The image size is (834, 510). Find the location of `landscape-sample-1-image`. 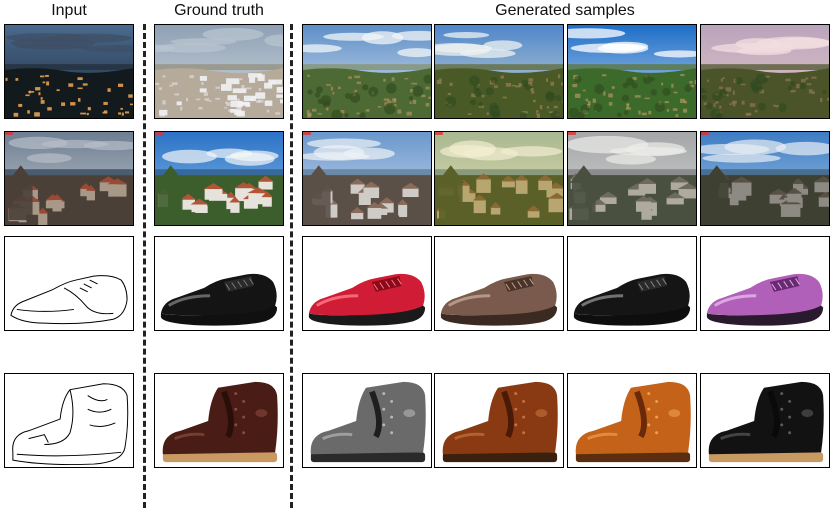

landscape-sample-1-image is located at coordinates (367, 71).